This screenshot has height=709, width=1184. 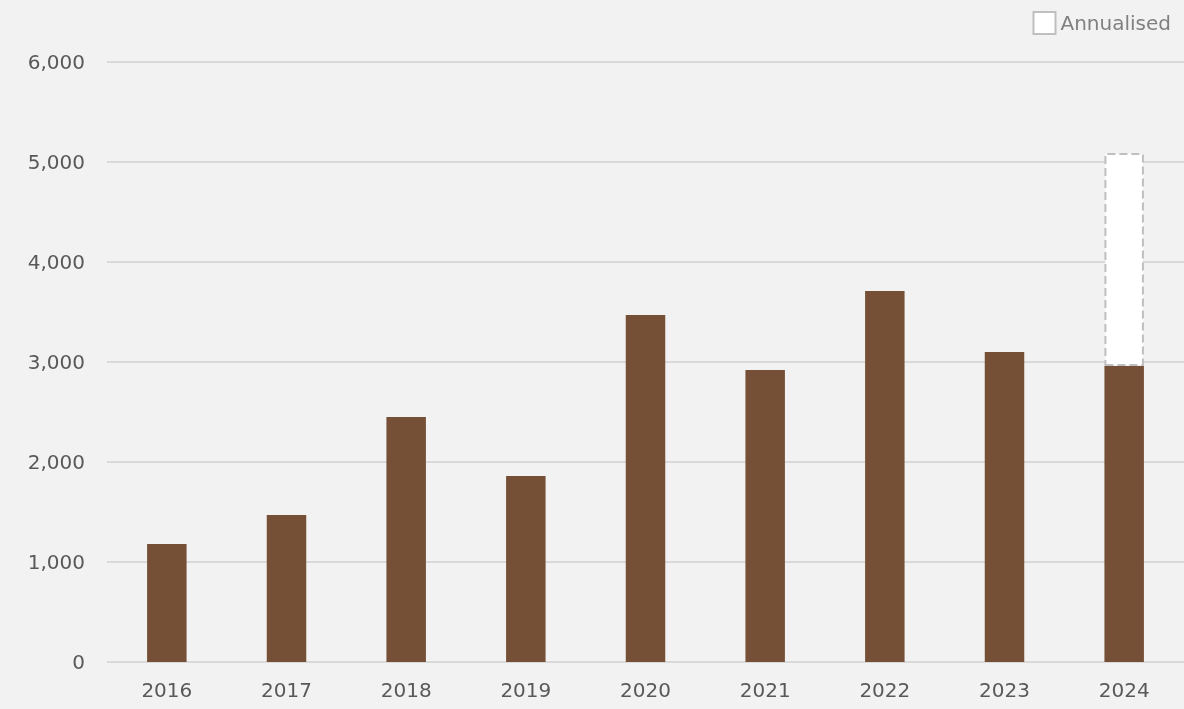 What do you see at coordinates (1124, 690) in the screenshot?
I see `x-tick-label: 2024` at bounding box center [1124, 690].